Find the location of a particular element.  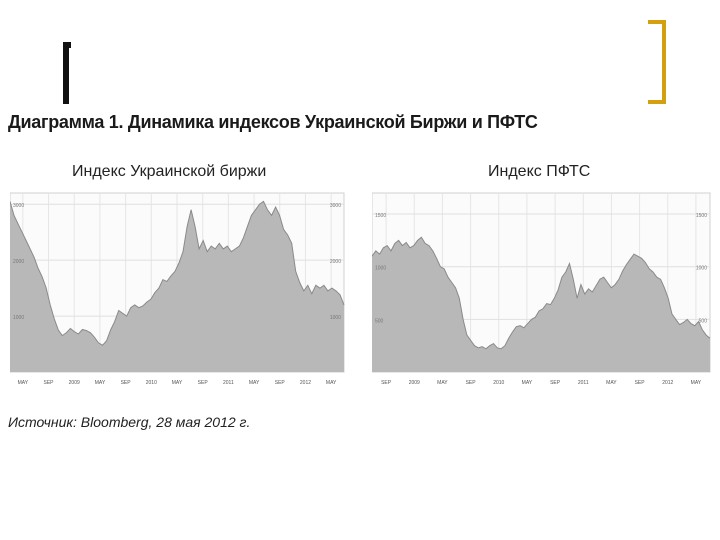

chart-title-pfts: Индекс ПФТС is located at coordinates (539, 171).